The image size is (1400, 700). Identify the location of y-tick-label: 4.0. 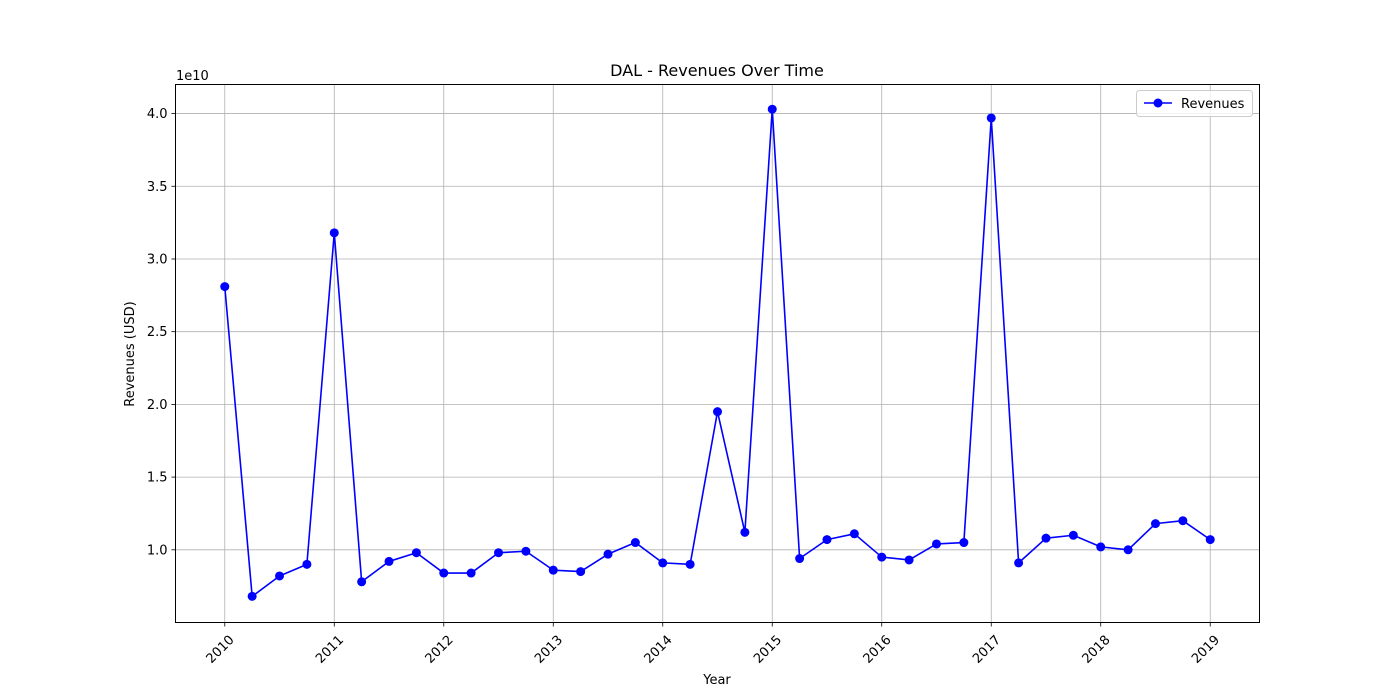
(157, 114).